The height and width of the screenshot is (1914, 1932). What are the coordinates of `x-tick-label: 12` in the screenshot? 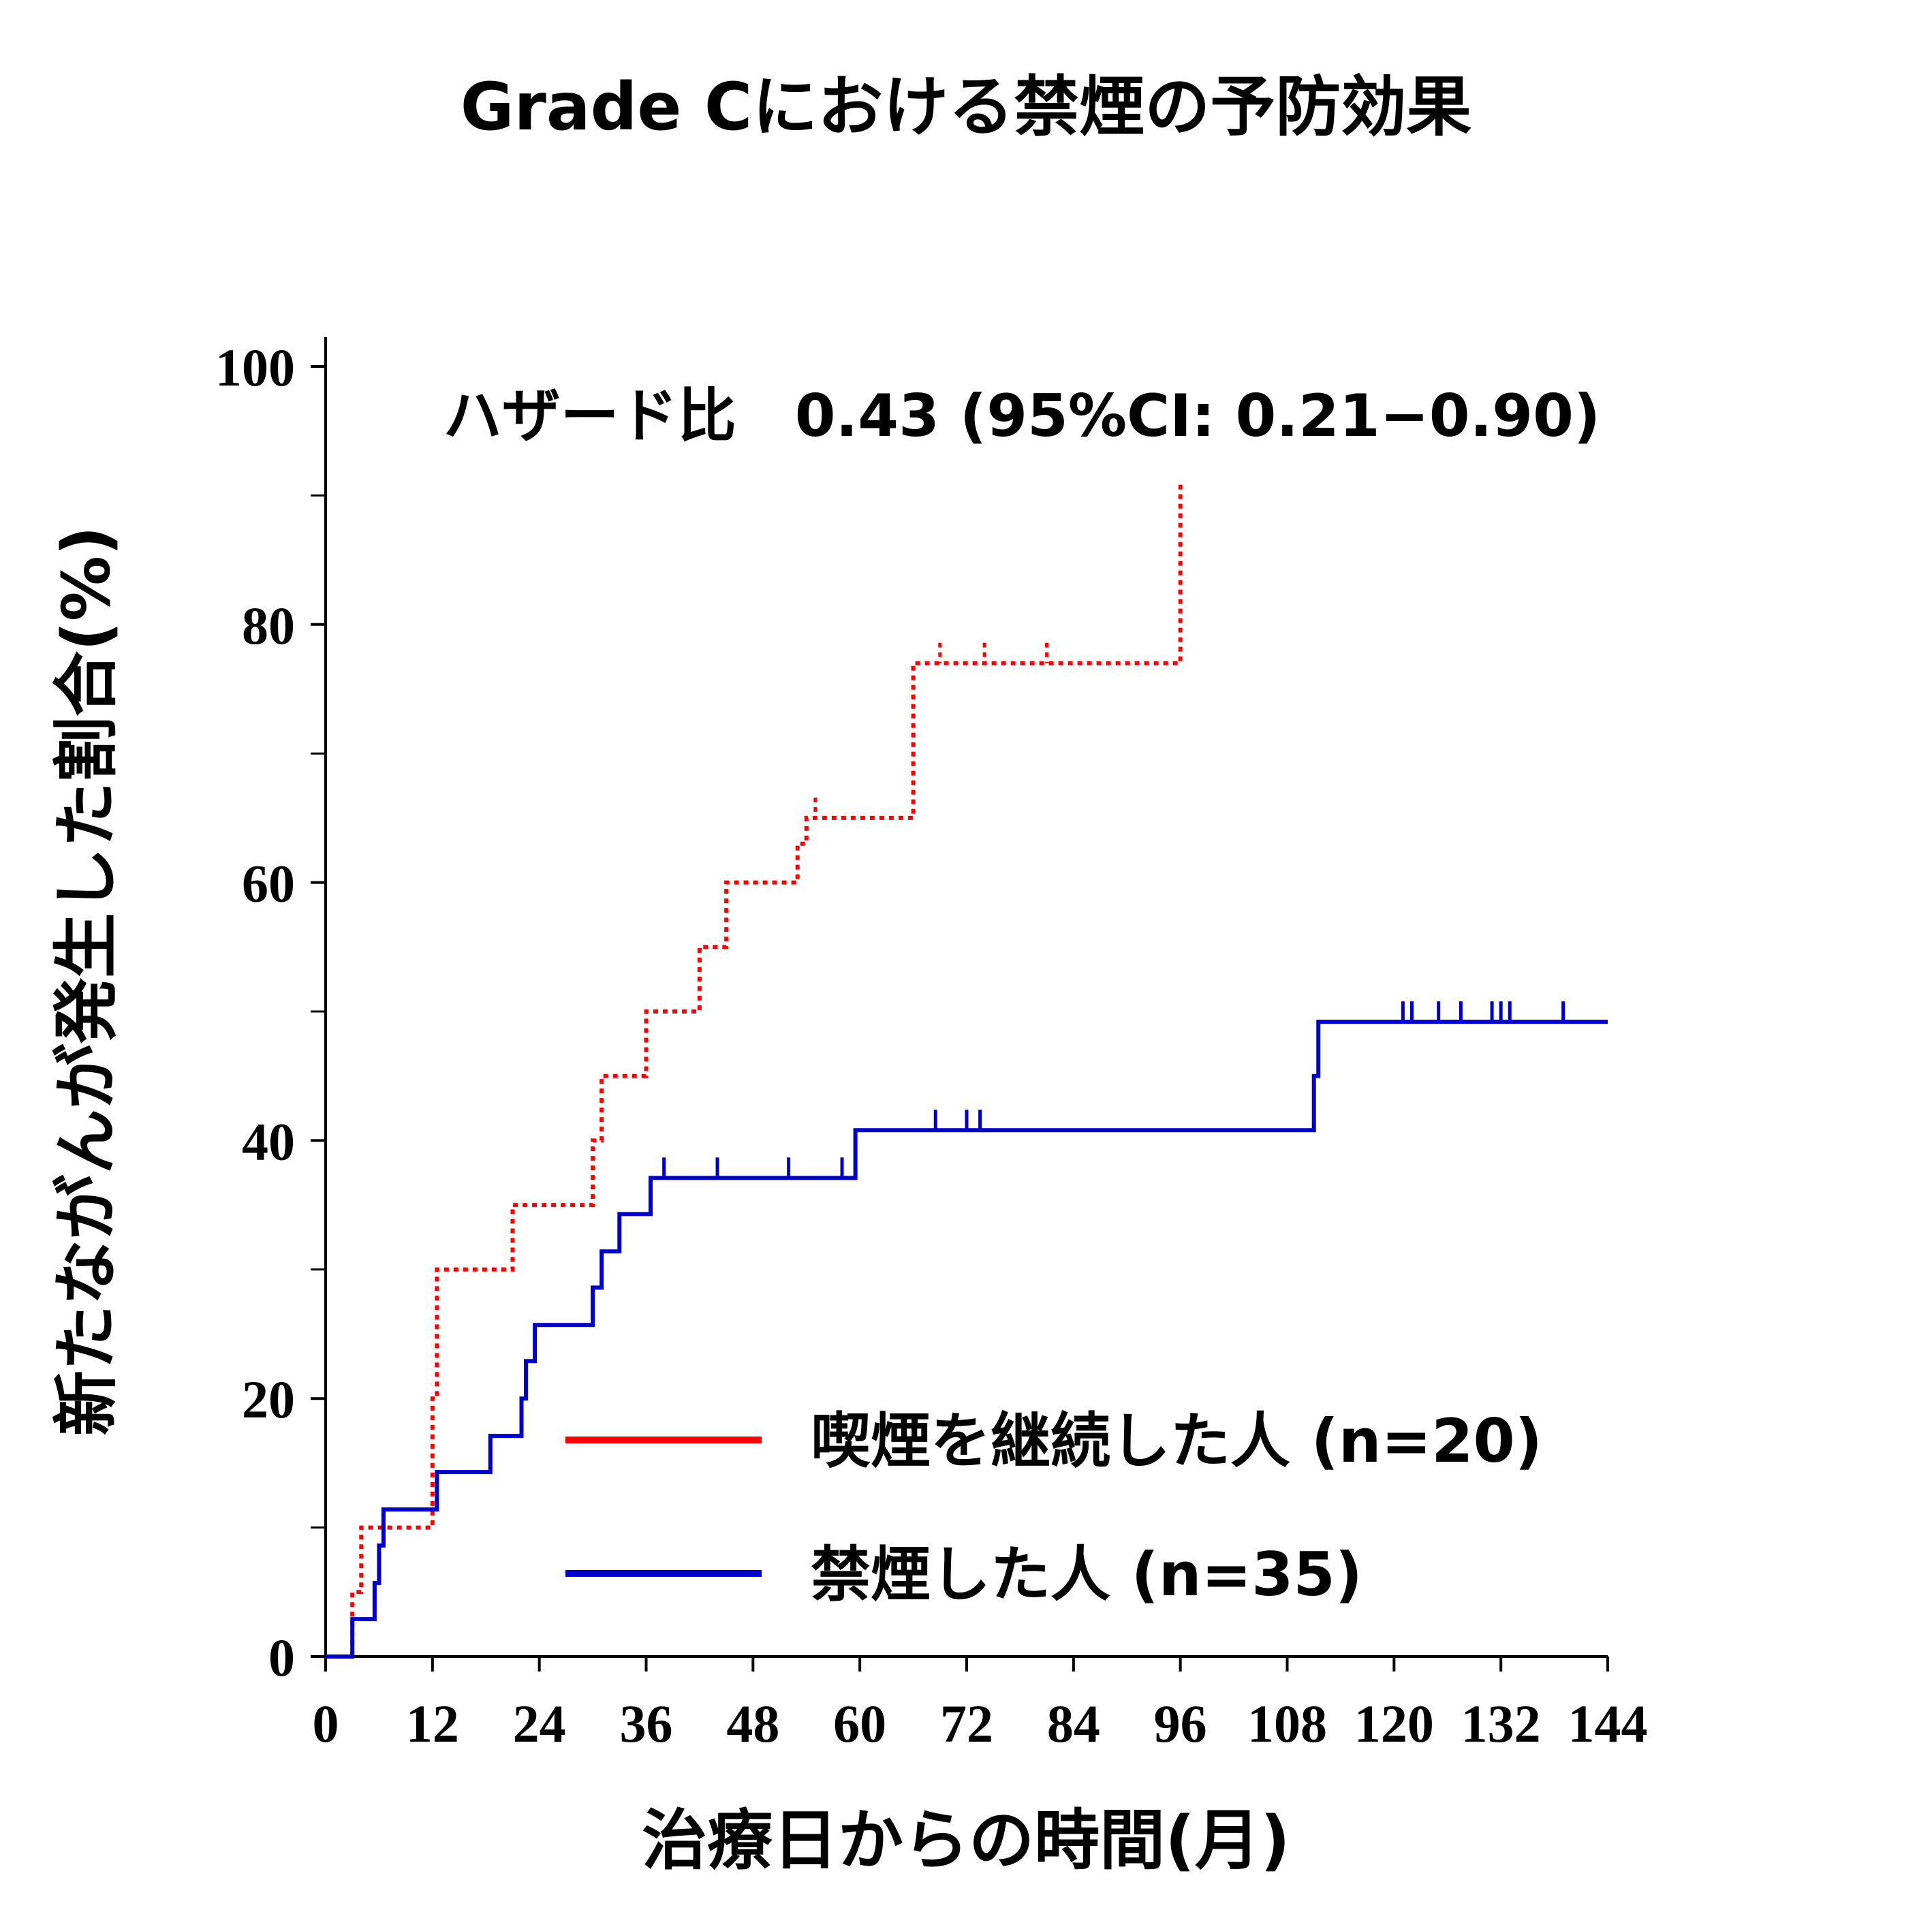 It's located at (433, 1723).